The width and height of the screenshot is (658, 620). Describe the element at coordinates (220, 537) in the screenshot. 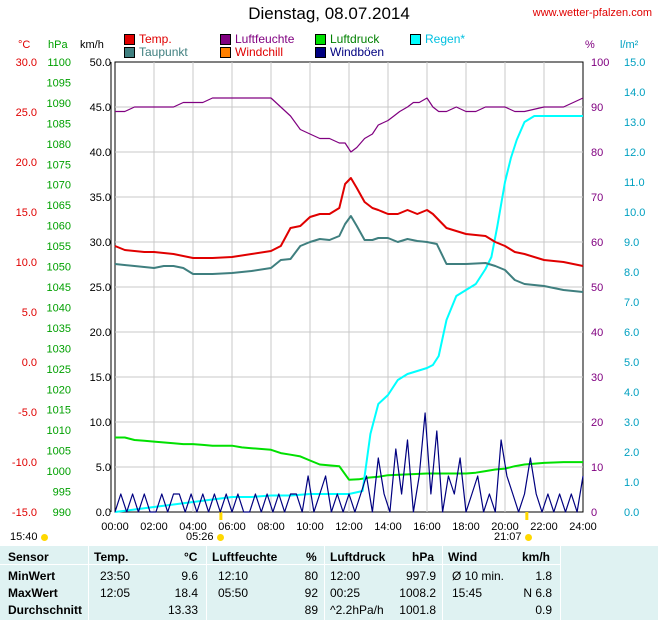

I see `sunrise-icon` at that location.